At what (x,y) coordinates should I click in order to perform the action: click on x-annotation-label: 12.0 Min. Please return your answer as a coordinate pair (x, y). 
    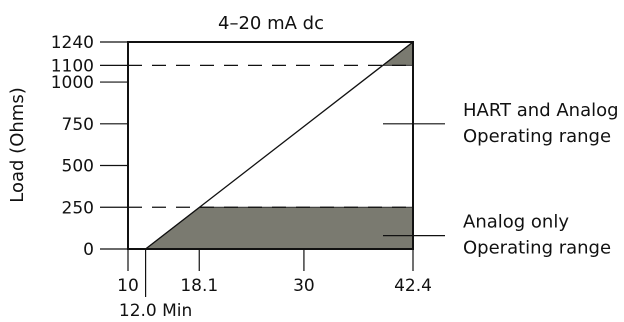
    Looking at the image, I should click on (155, 311).